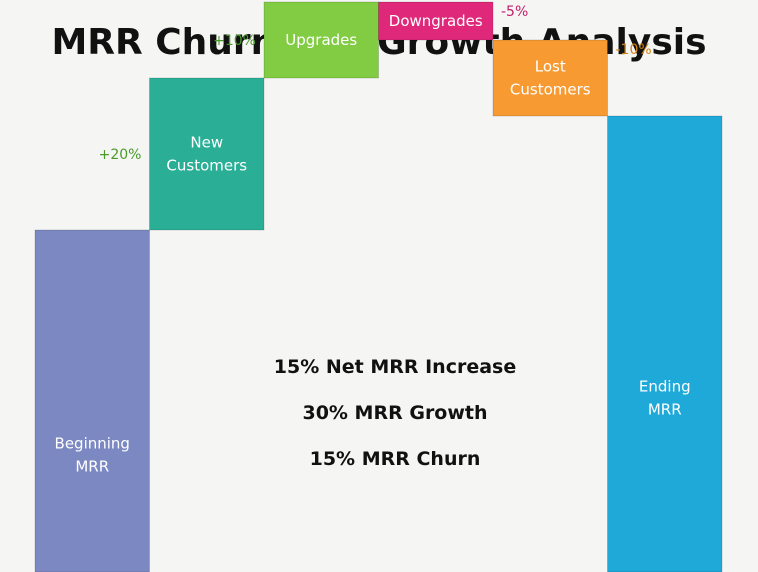 The image size is (758, 572). I want to click on summary-churn: 15% MRR Churn, so click(395, 459).